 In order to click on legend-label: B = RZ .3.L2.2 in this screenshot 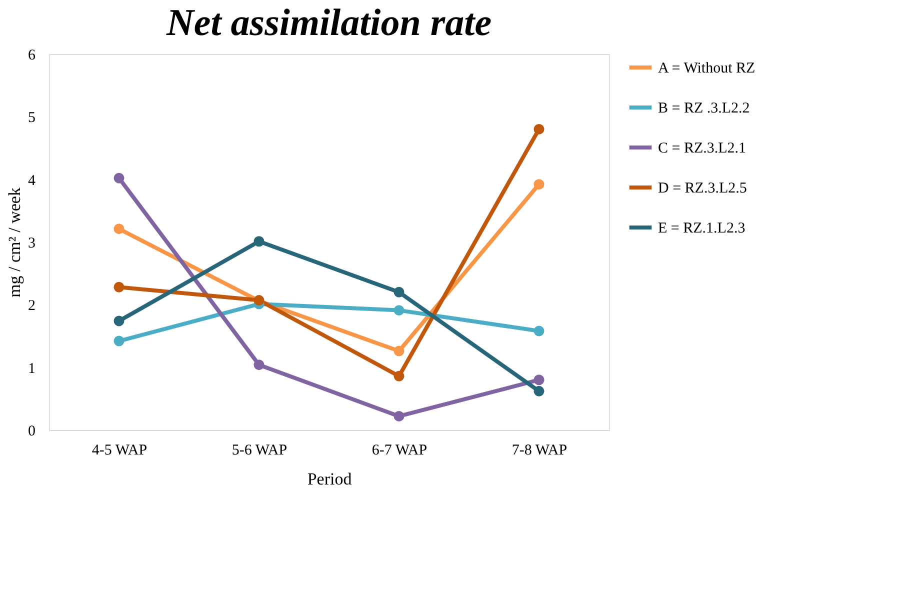, I will do `click(704, 108)`.